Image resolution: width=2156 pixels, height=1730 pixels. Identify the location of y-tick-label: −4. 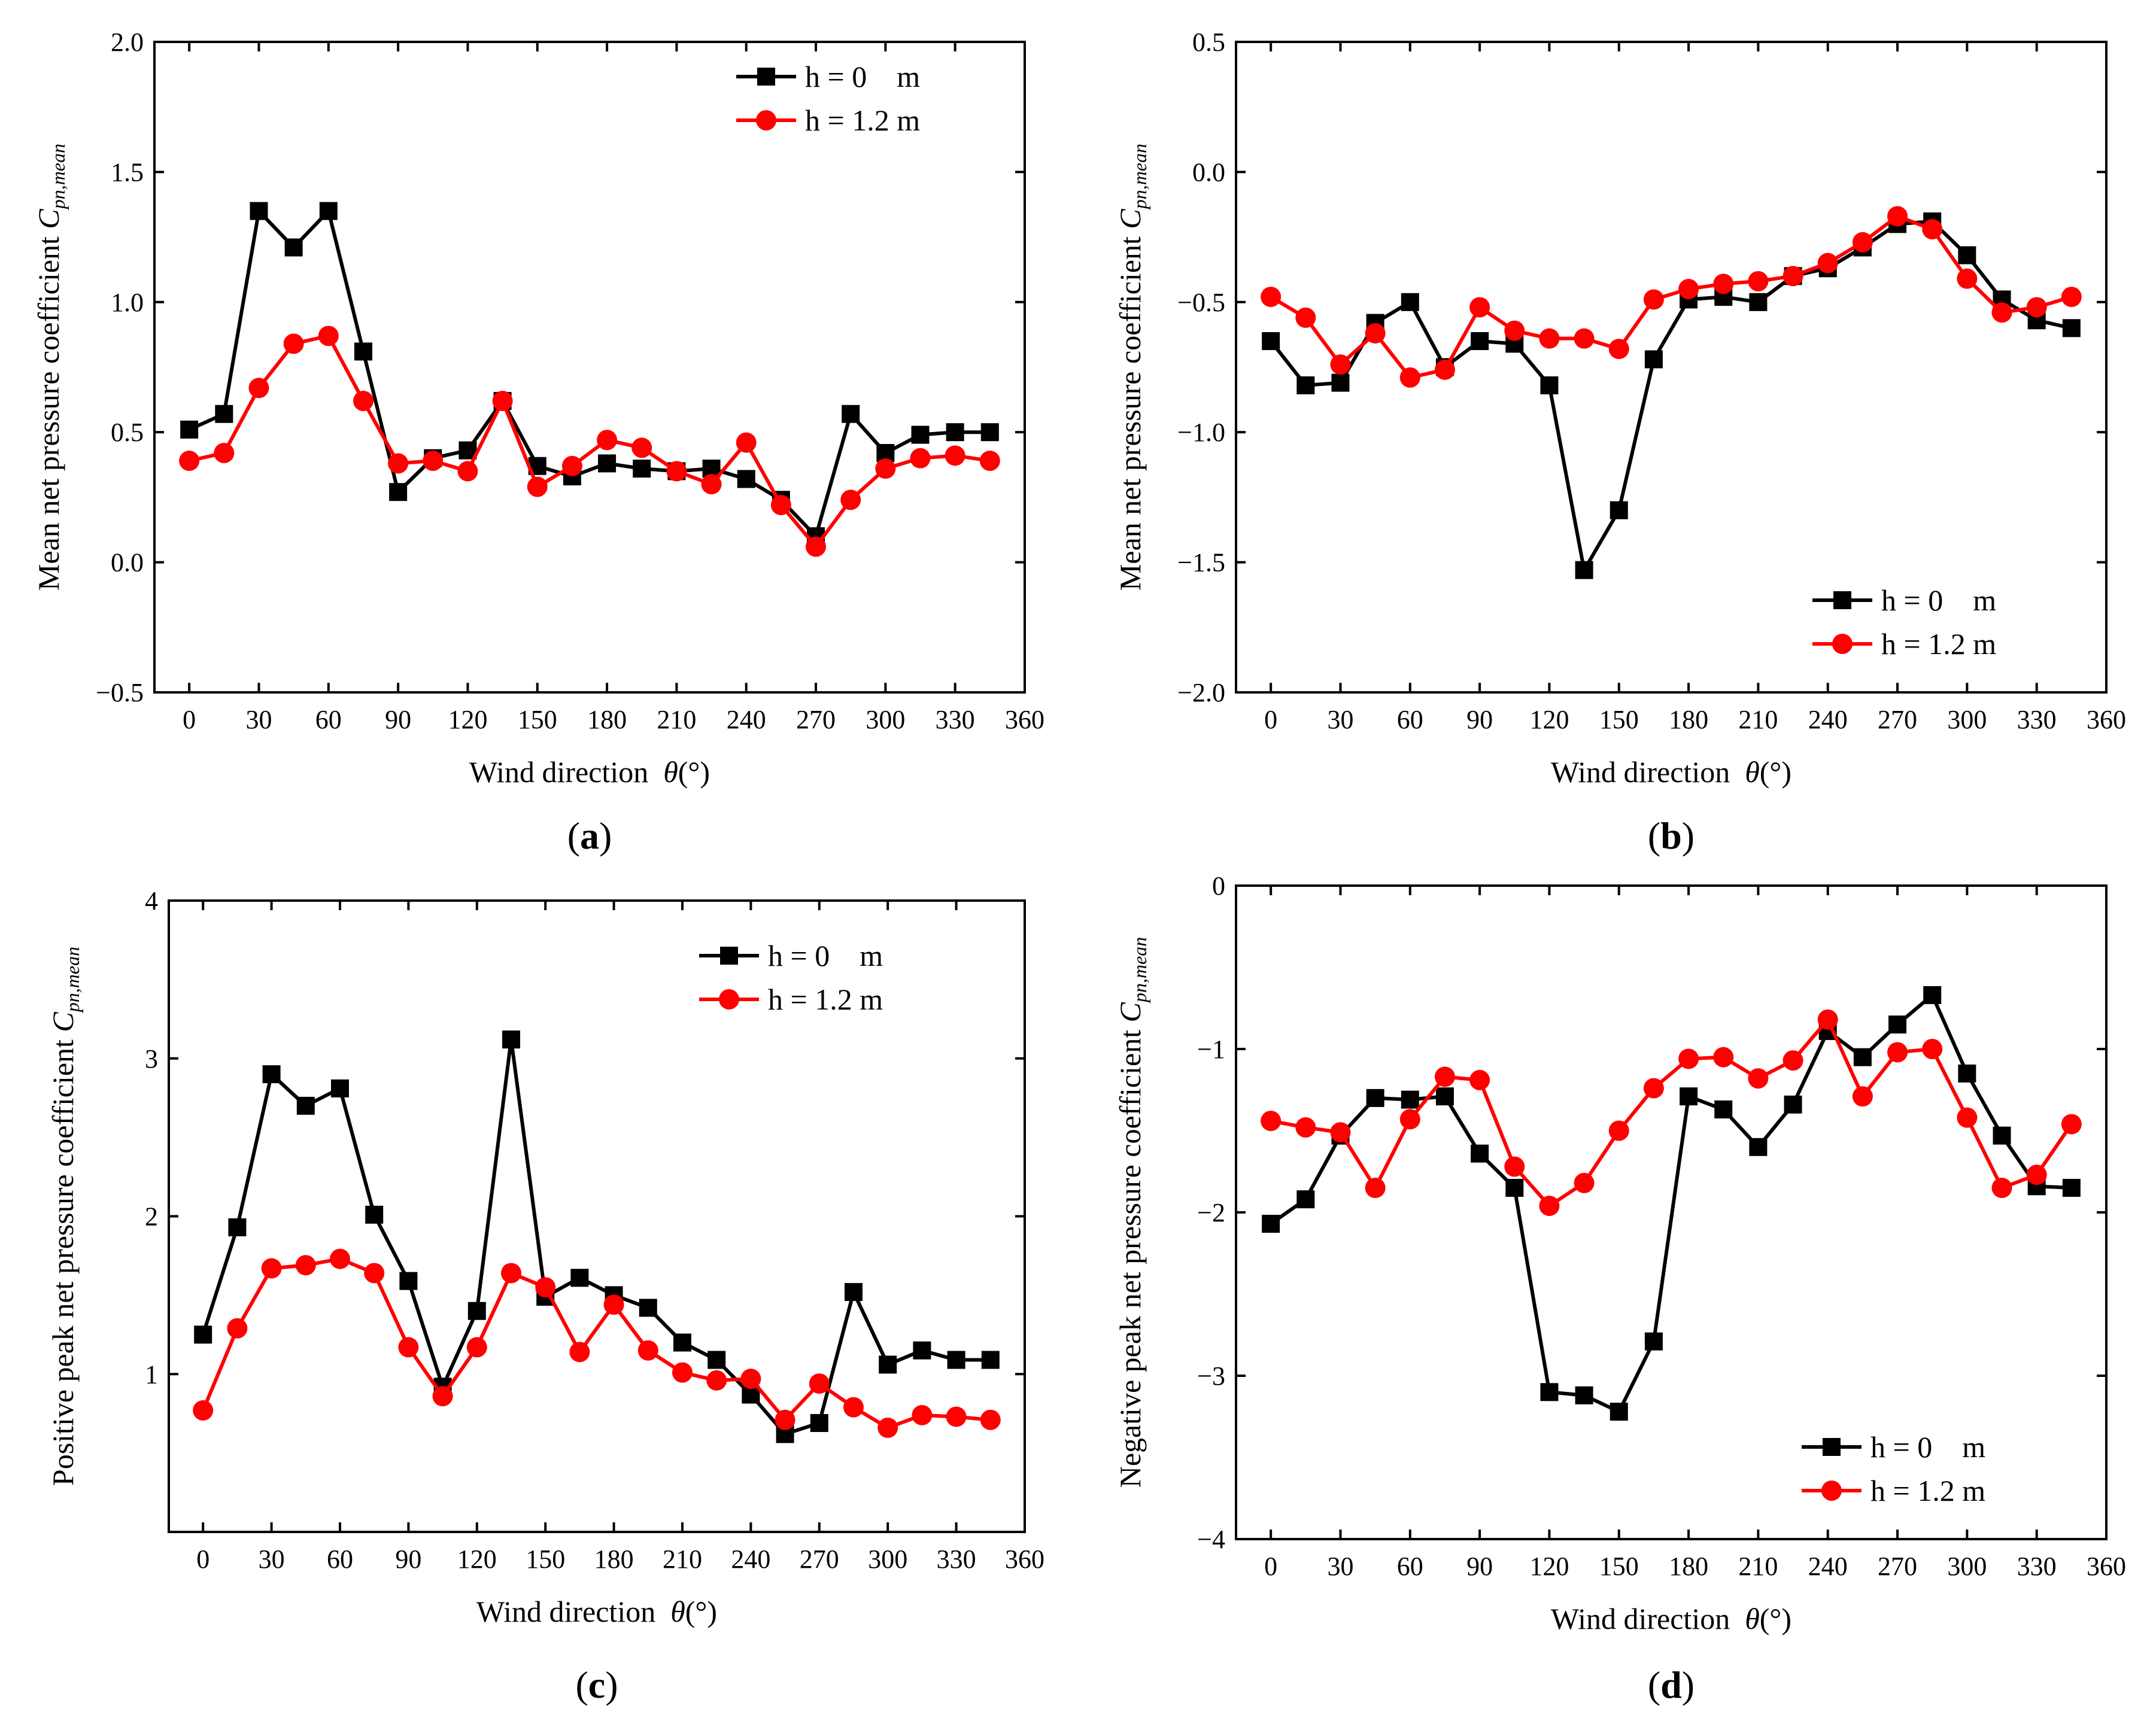
(1211, 1539).